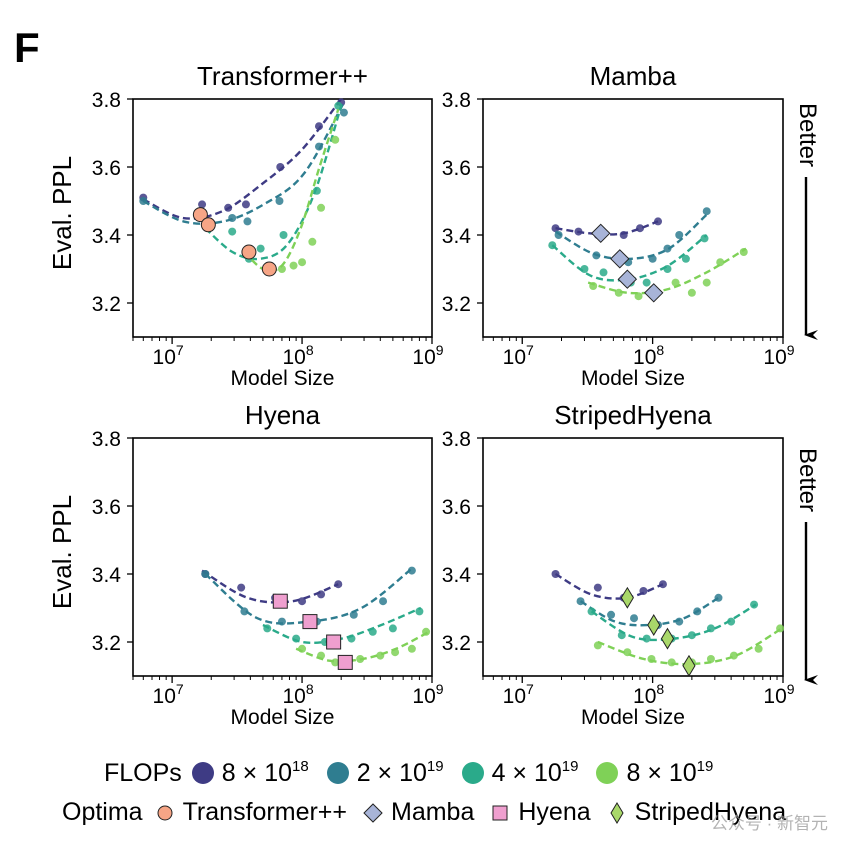 Image resolution: width=856 pixels, height=858 pixels. What do you see at coordinates (807, 566) in the screenshot?
I see `better-arrow-1: Better` at bounding box center [807, 566].